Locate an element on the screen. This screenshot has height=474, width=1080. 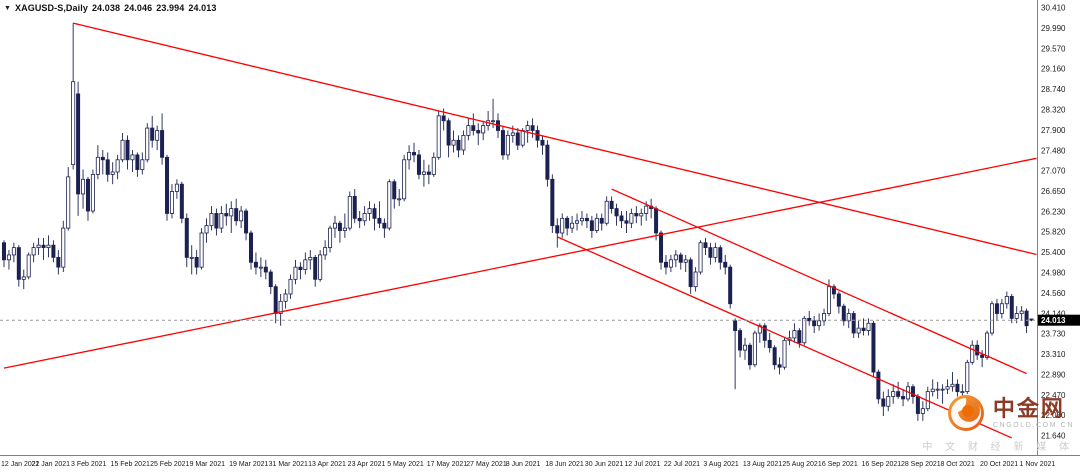
x-axis-label: 6 Sep 2021 is located at coordinates (840, 464).